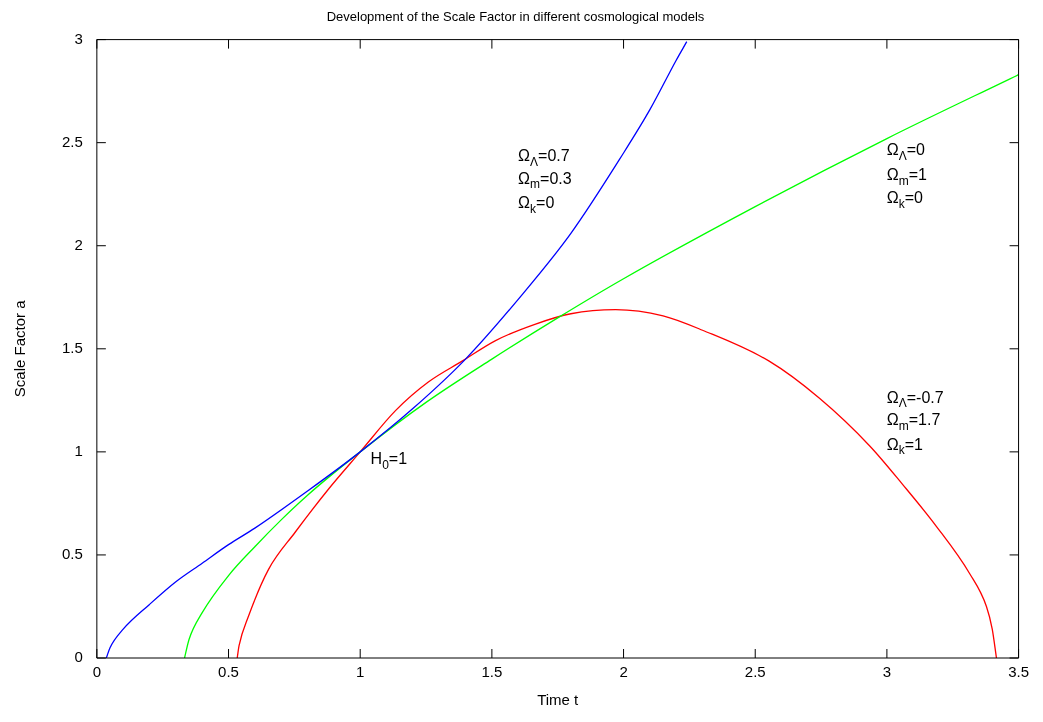 The image size is (1043, 722). I want to click on x-tick-label: 2, so click(623, 672).